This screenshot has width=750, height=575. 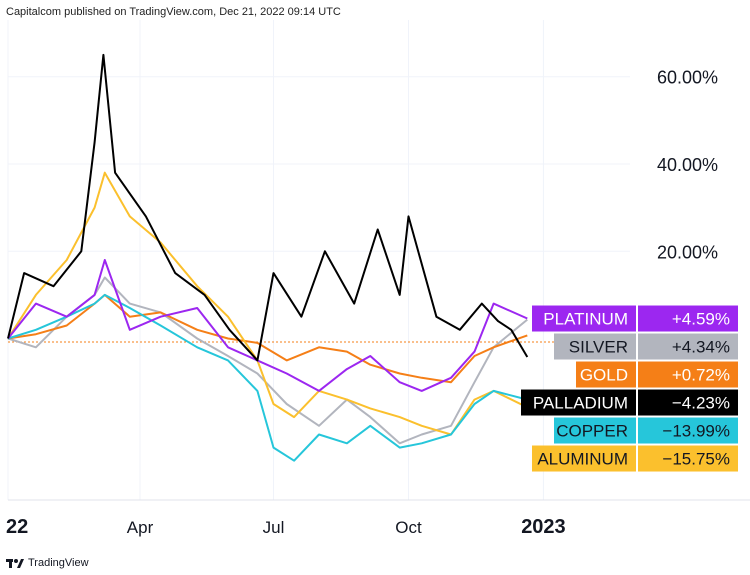 I want to click on series-name-label: COPPER, so click(x=592, y=431).